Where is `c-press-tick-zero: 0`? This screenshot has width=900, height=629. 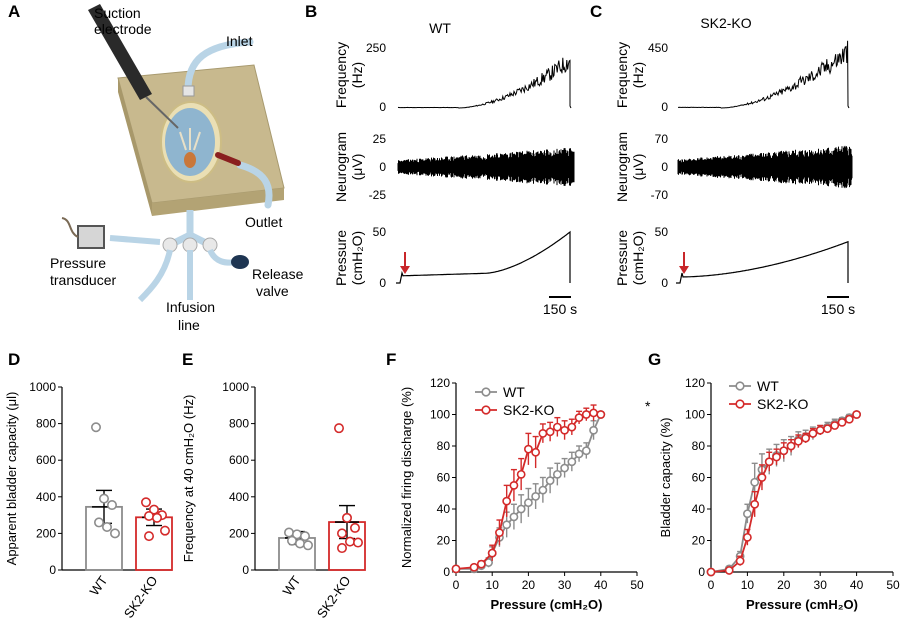 c-press-tick-zero: 0 is located at coordinates (664, 283).